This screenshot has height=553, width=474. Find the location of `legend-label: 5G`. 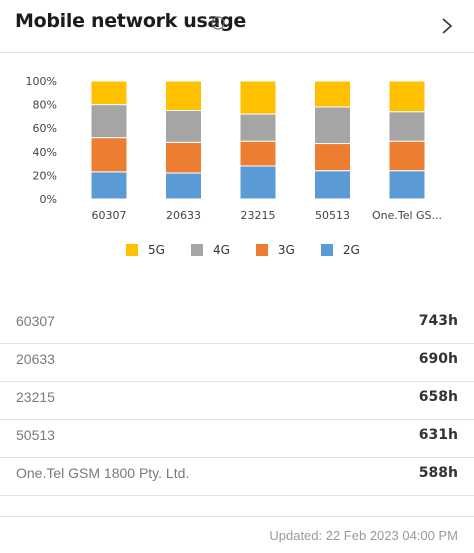

legend-label: 5G is located at coordinates (156, 250).